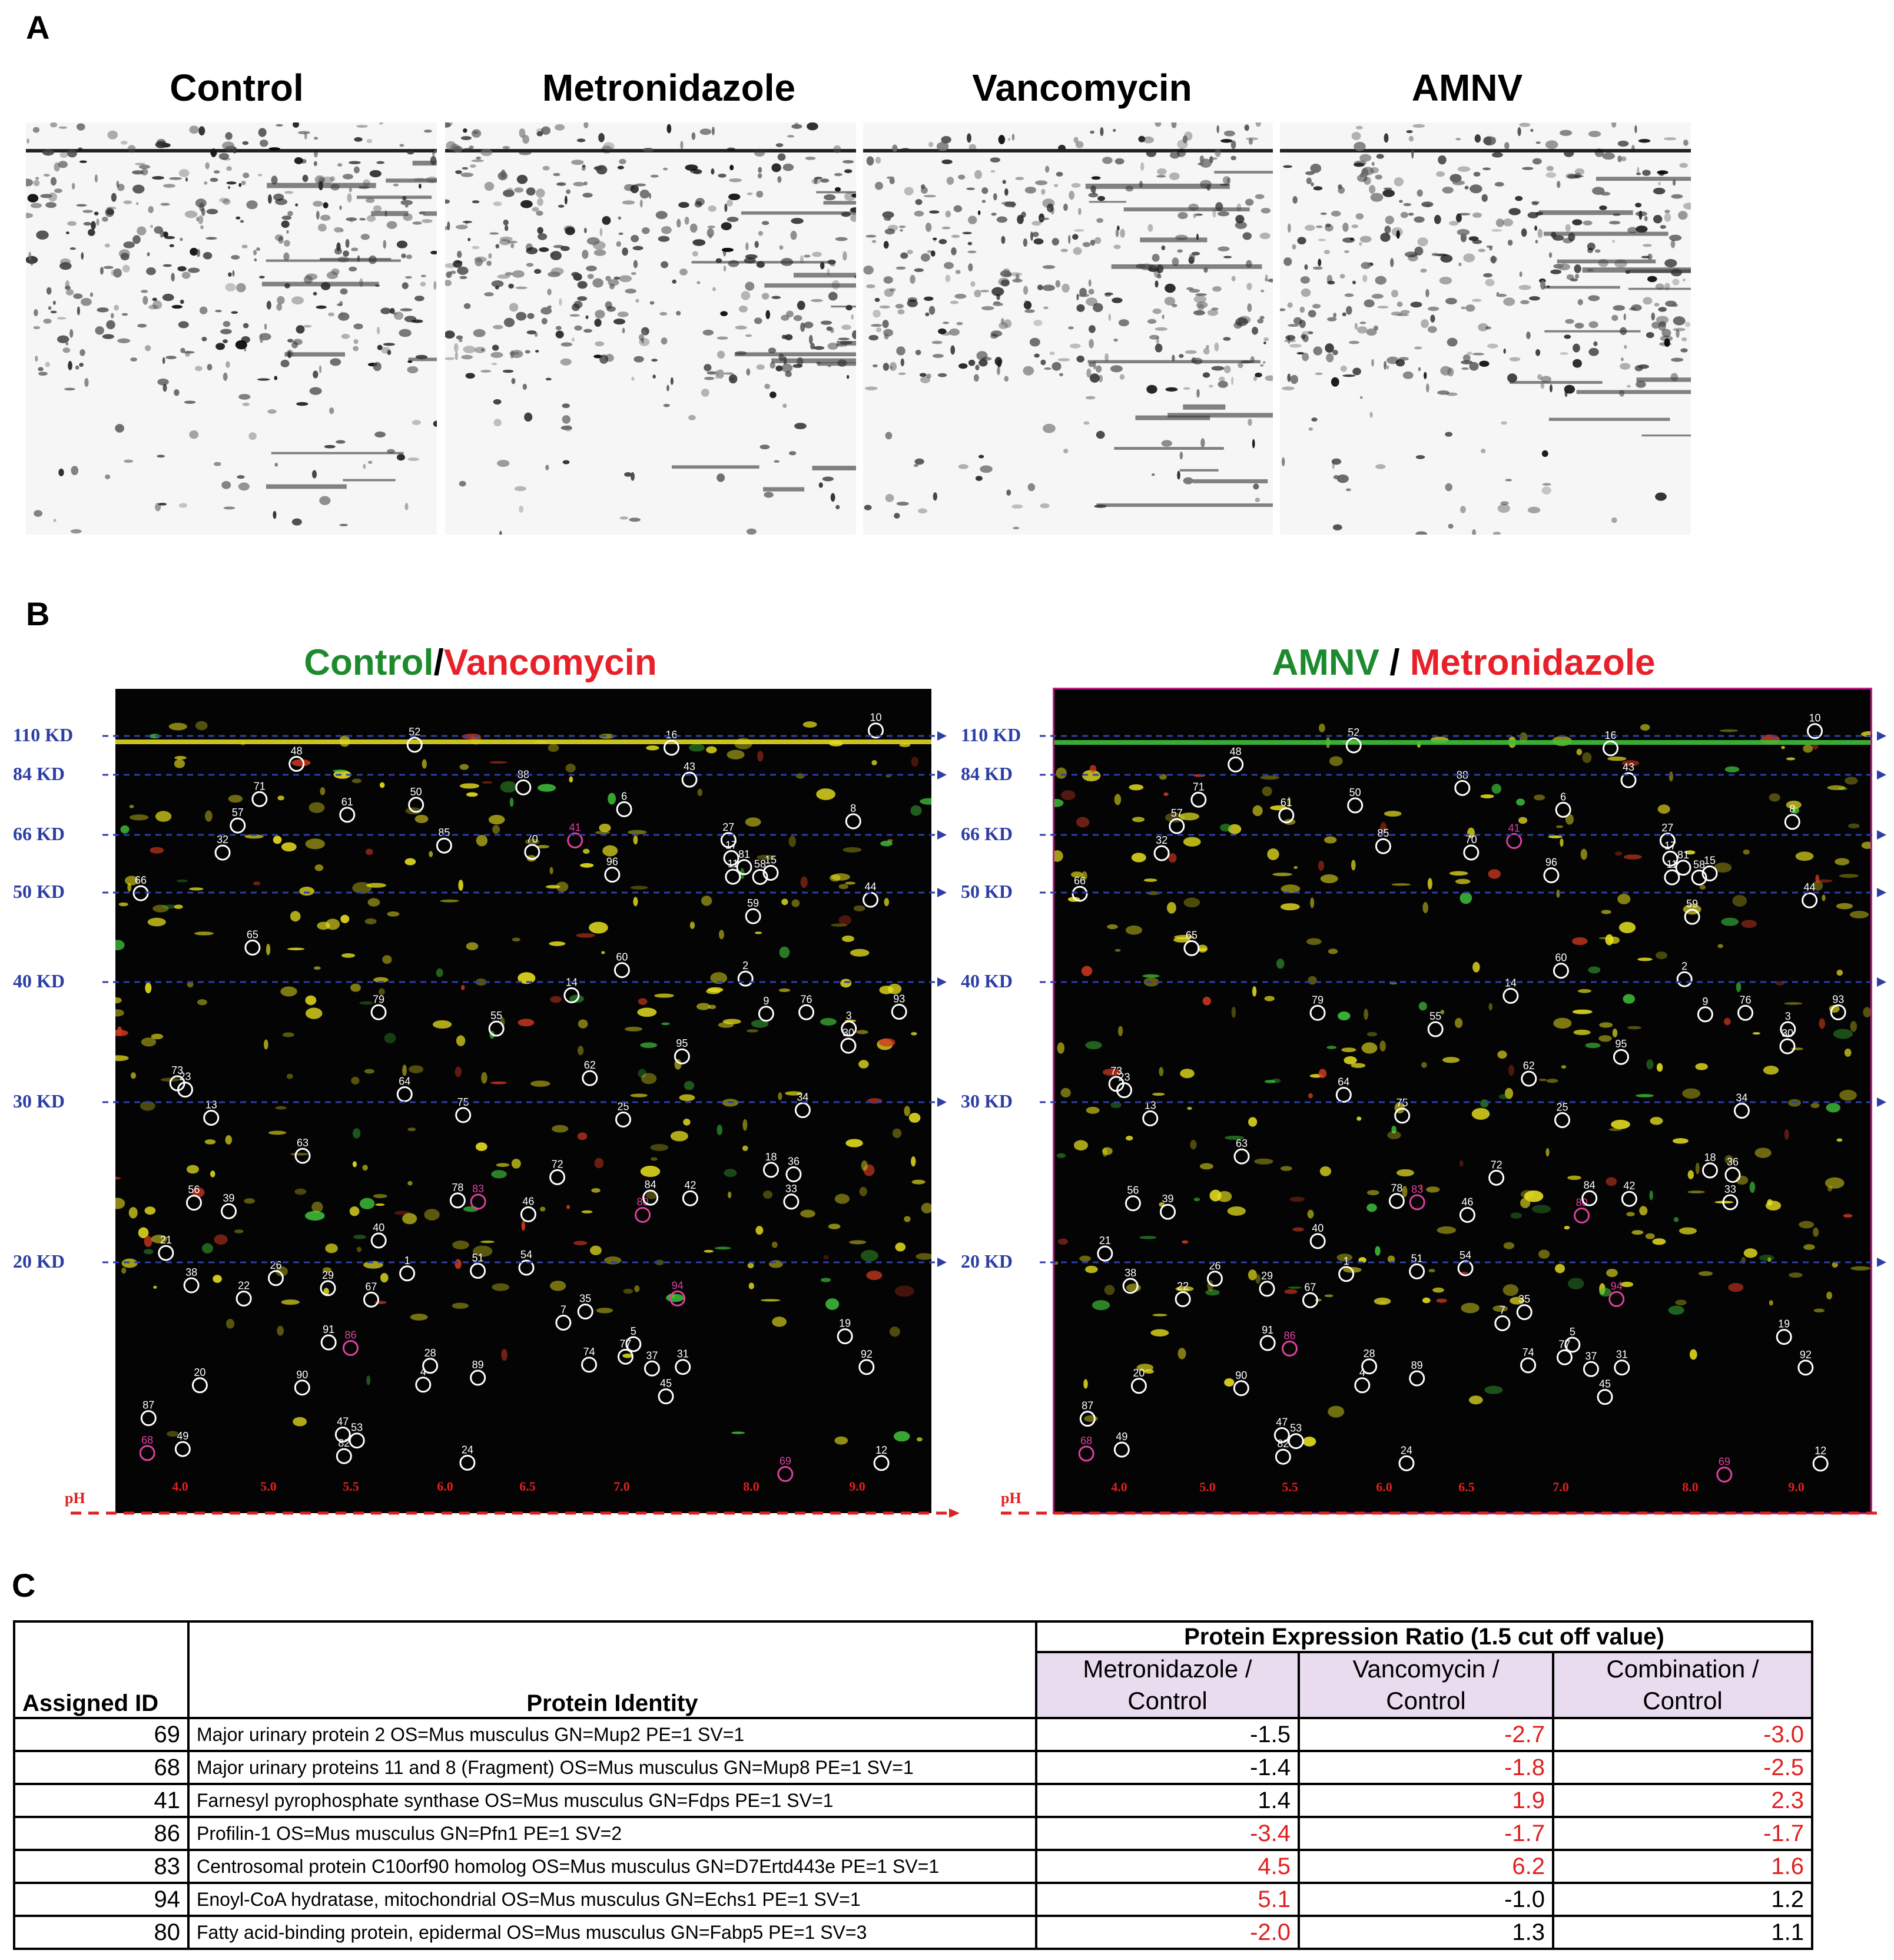  Describe the element at coordinates (612, 862) in the screenshot. I see `spot-label: 96` at that location.